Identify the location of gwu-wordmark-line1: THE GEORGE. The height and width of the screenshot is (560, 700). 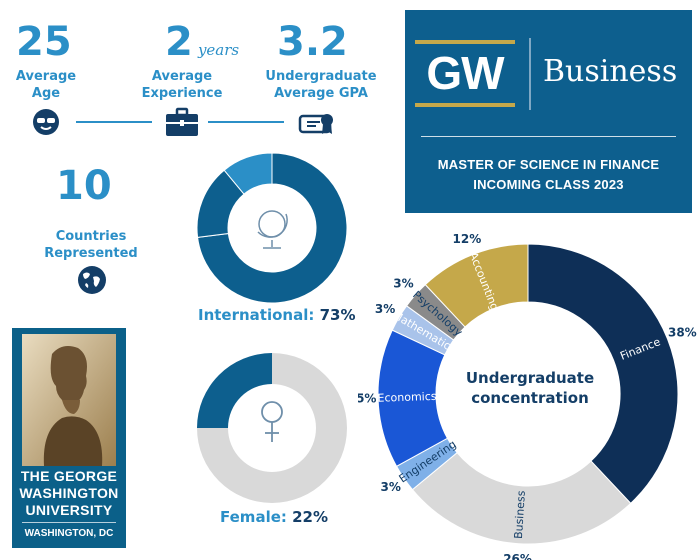
(69, 476).